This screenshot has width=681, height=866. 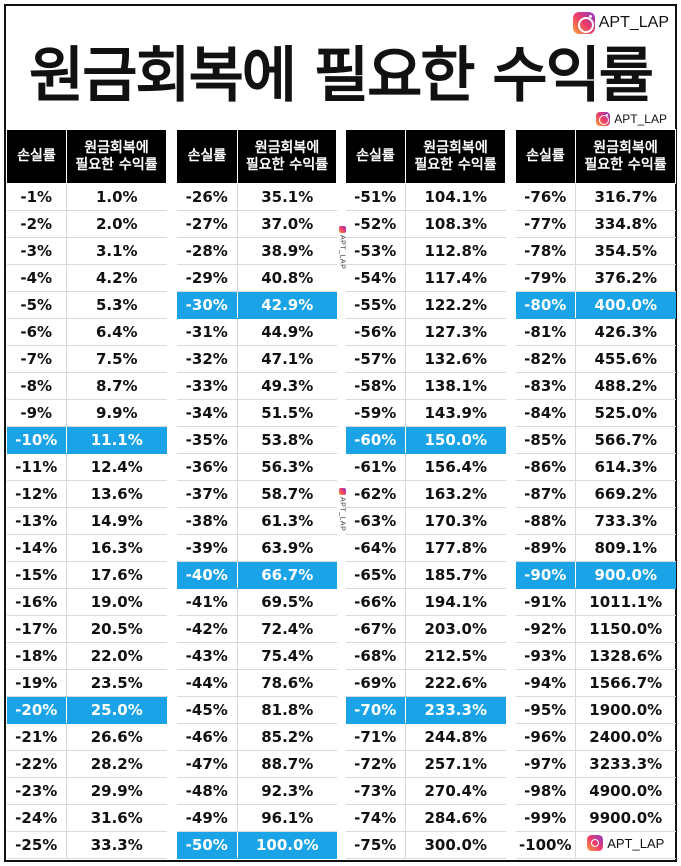 I want to click on required-return-cell: 44.9%, so click(x=287, y=332).